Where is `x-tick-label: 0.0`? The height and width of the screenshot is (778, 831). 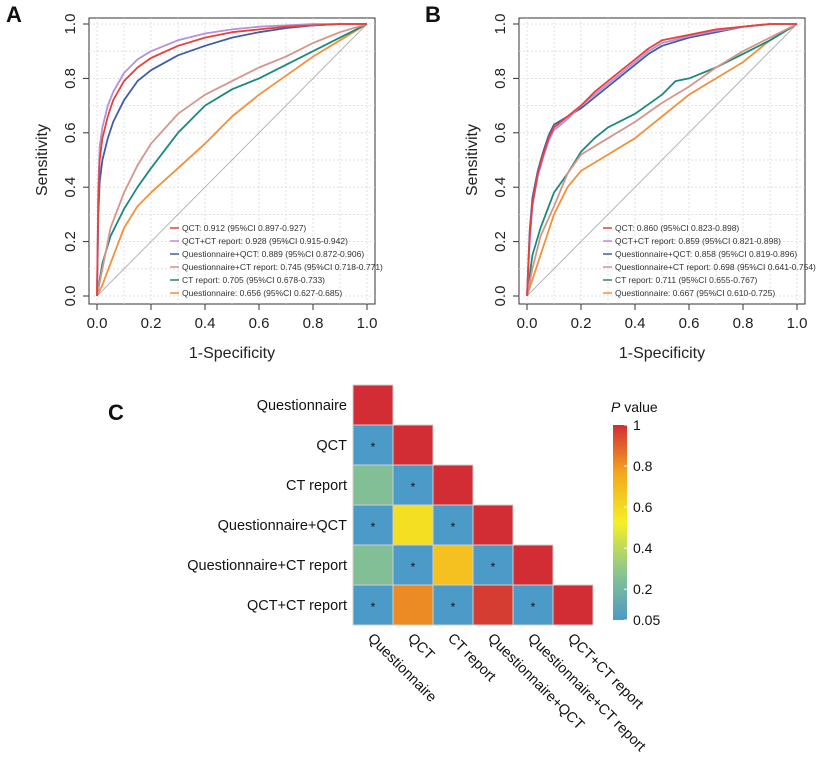 x-tick-label: 0.0 is located at coordinates (527, 323).